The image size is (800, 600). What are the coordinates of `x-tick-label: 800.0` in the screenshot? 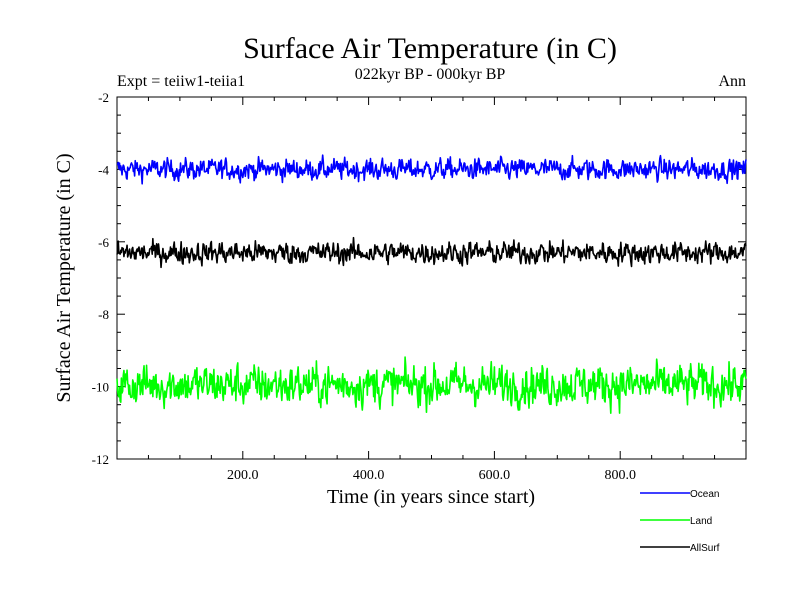 It's located at (620, 475).